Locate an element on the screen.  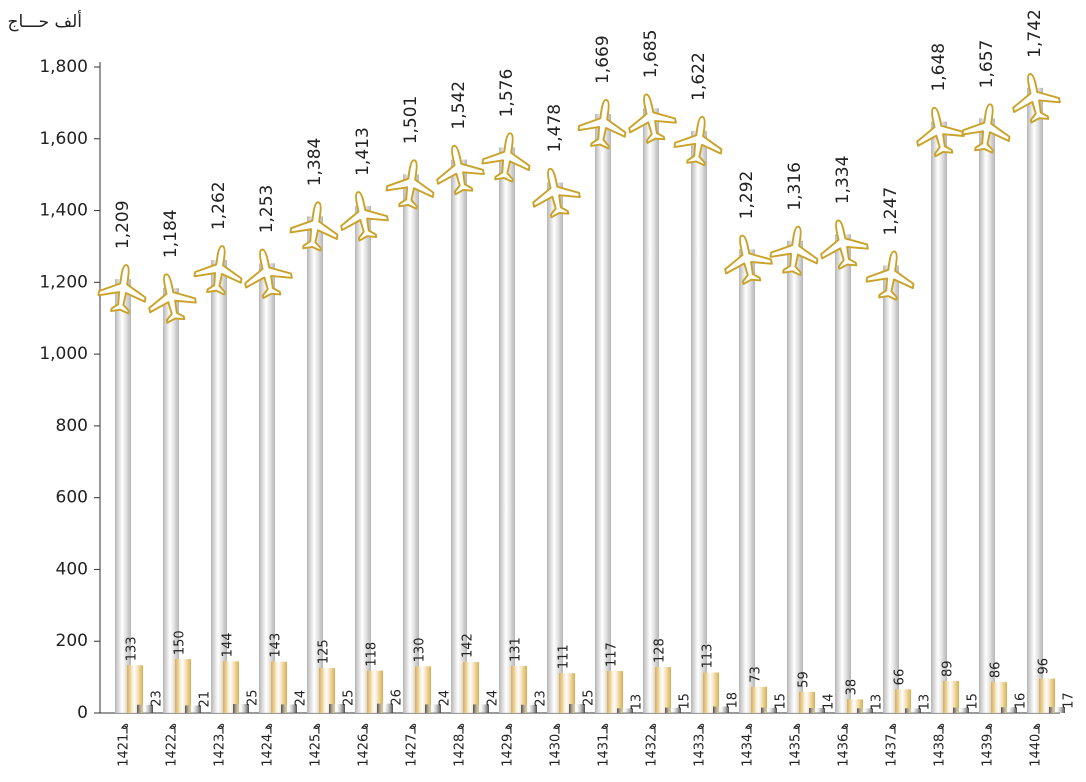
value-label: 1,184 is located at coordinates (171, 233).